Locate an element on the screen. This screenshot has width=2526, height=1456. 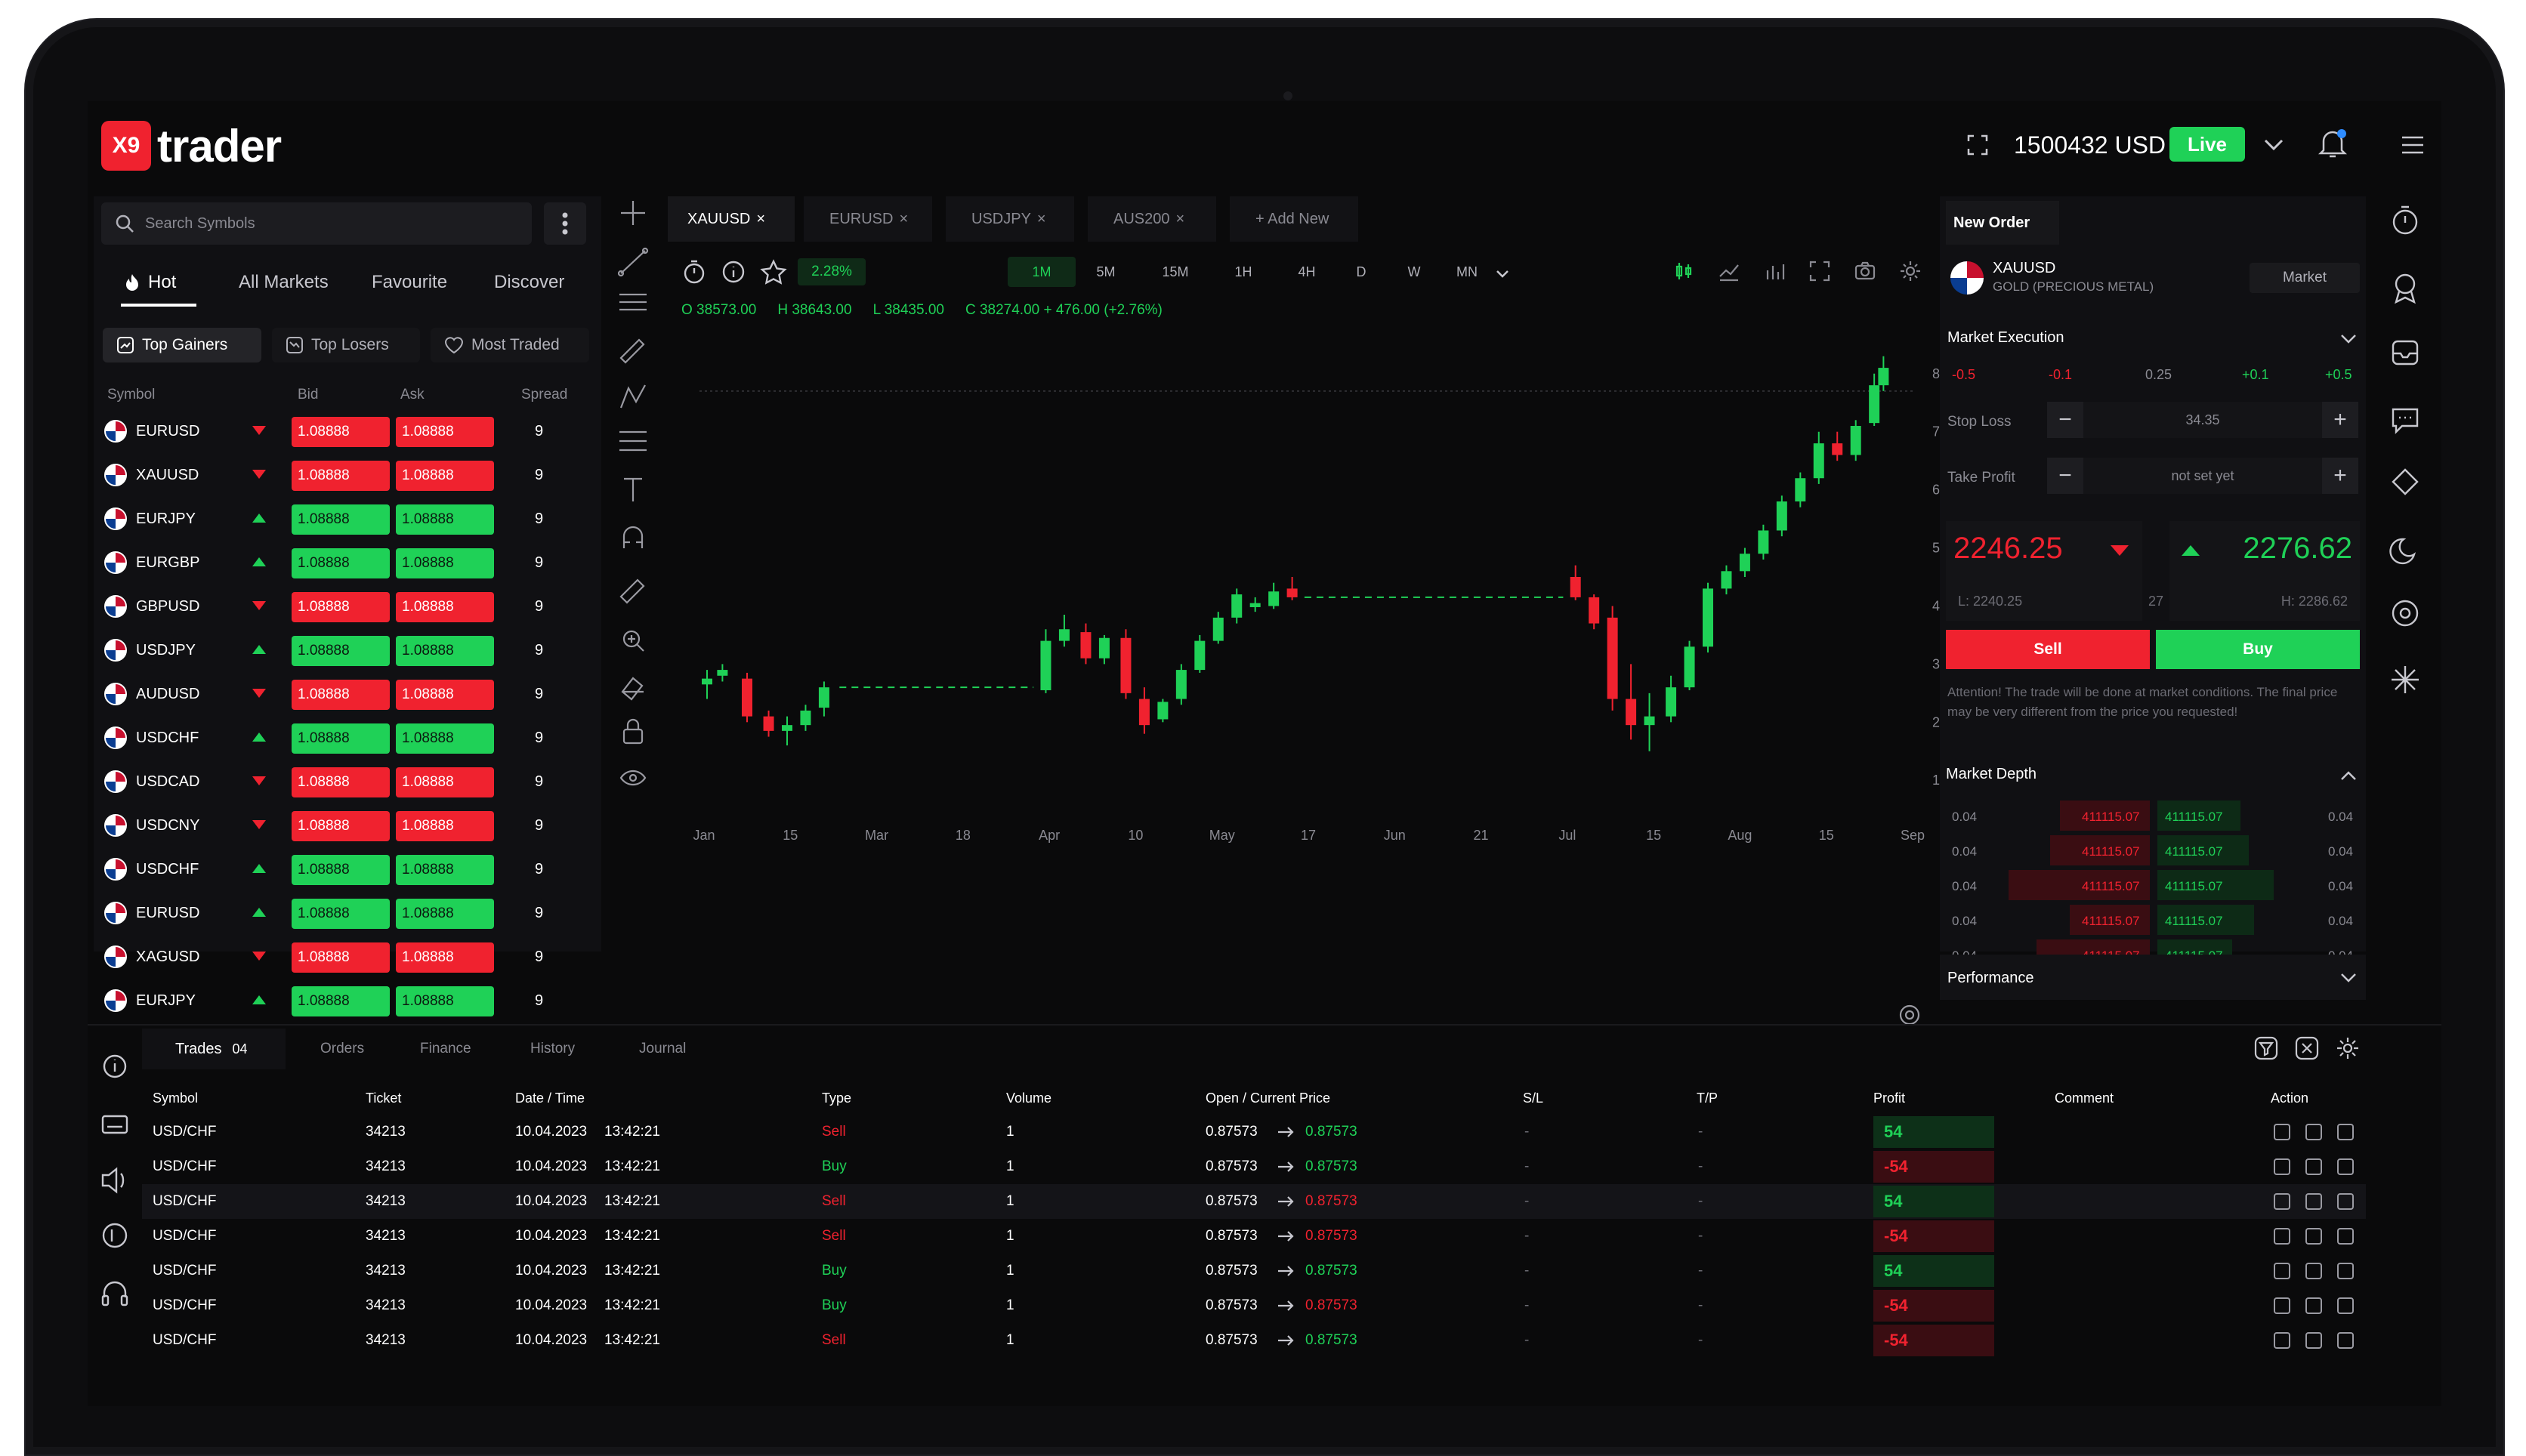
tab-all-markets: All Markets is located at coordinates (284, 282).